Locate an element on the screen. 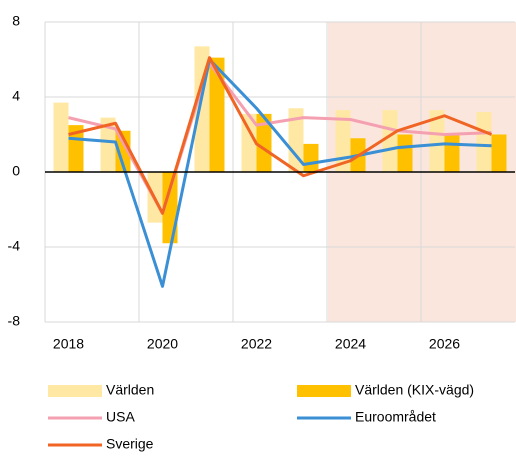  x-tick-label: 2024 is located at coordinates (350, 344).